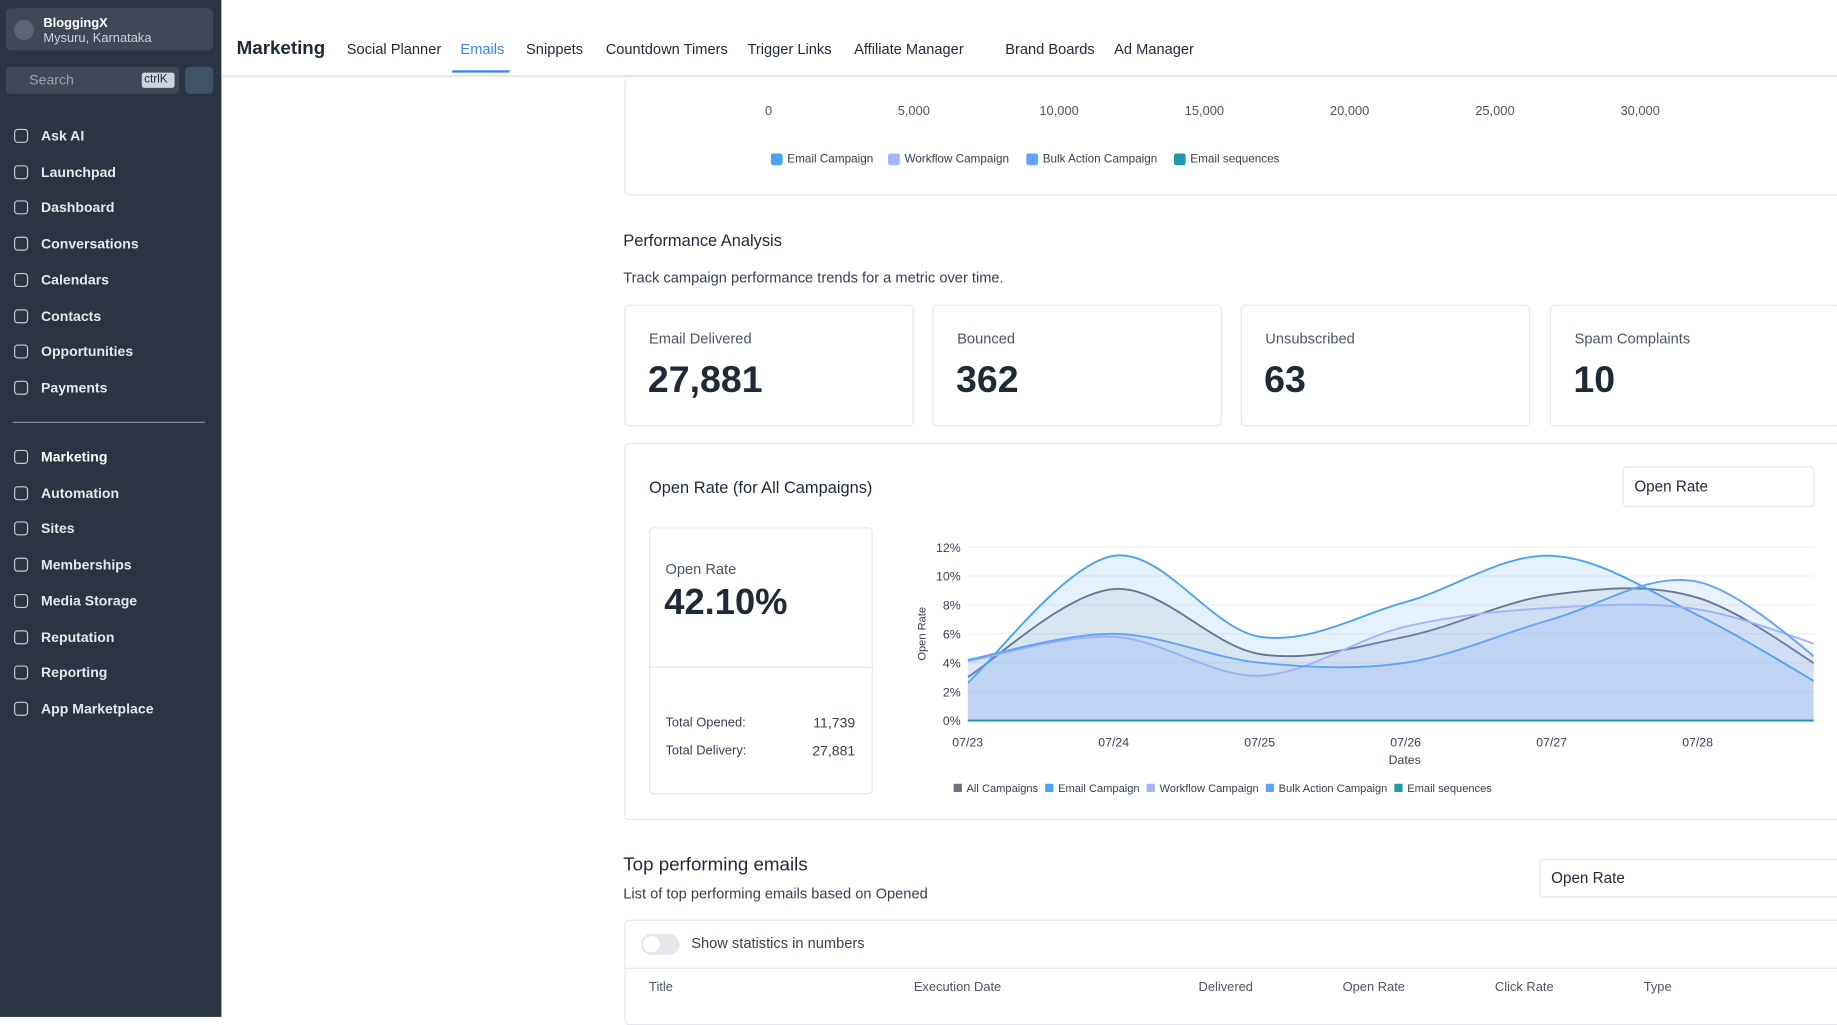  Describe the element at coordinates (1632, 338) in the screenshot. I see `stat-label: Spam Complaints` at that location.